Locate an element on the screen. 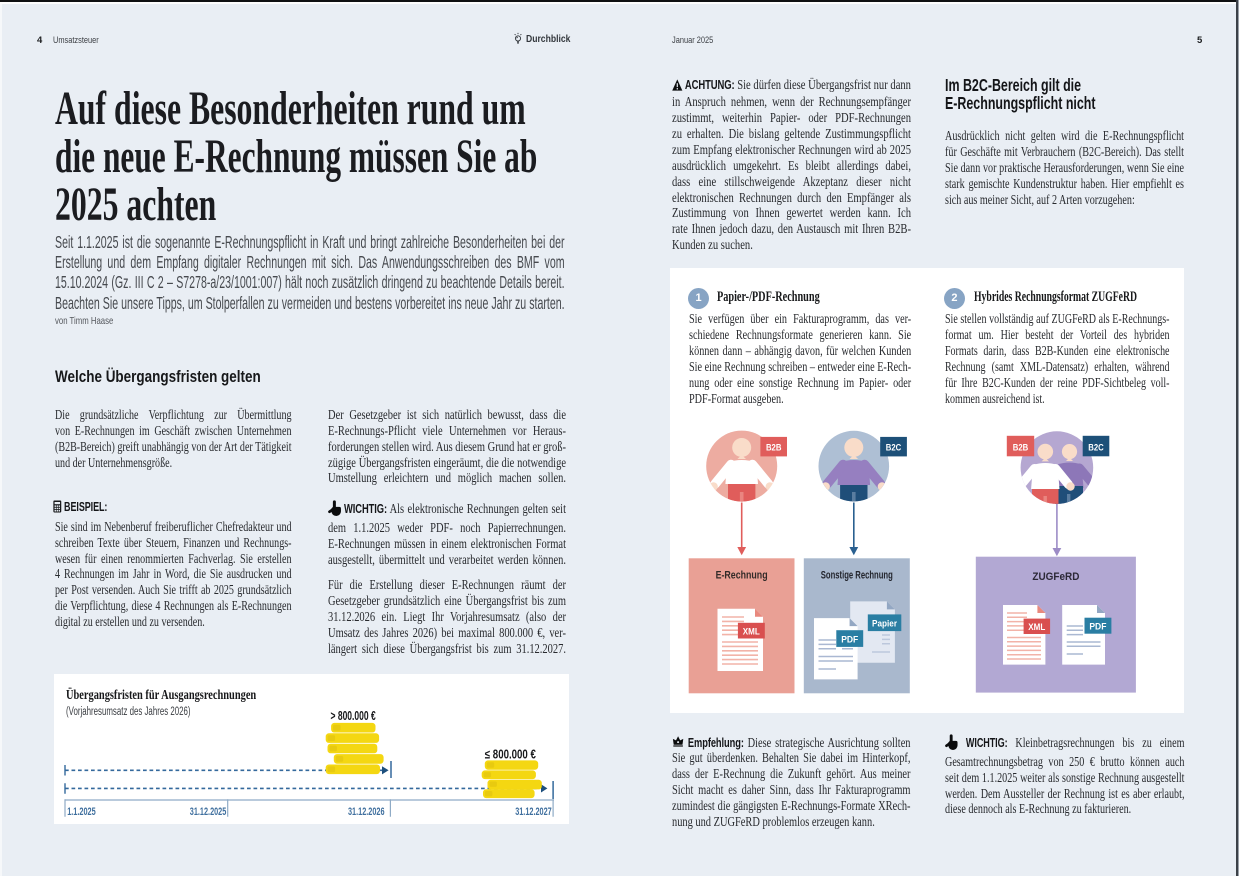 This screenshot has height=876, width=1239. svg-text: > 800.000 € is located at coordinates (353, 716).